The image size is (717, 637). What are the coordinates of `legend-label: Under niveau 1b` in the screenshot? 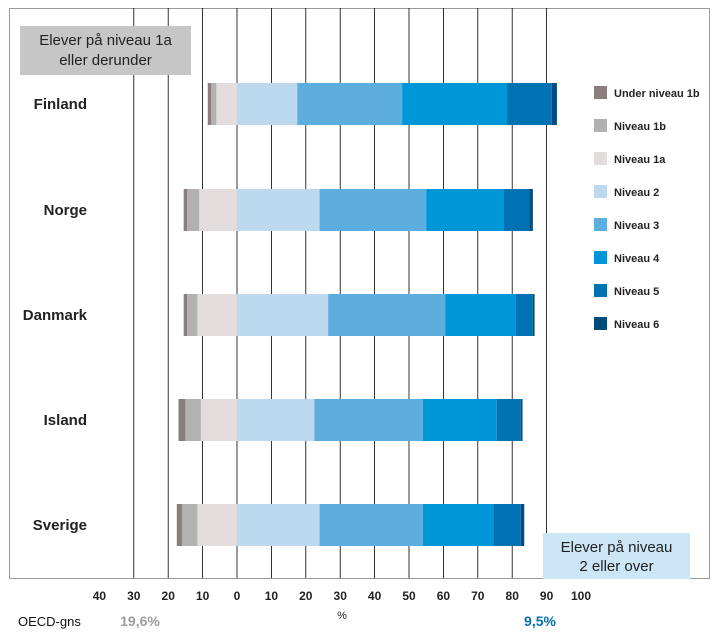 It's located at (657, 94).